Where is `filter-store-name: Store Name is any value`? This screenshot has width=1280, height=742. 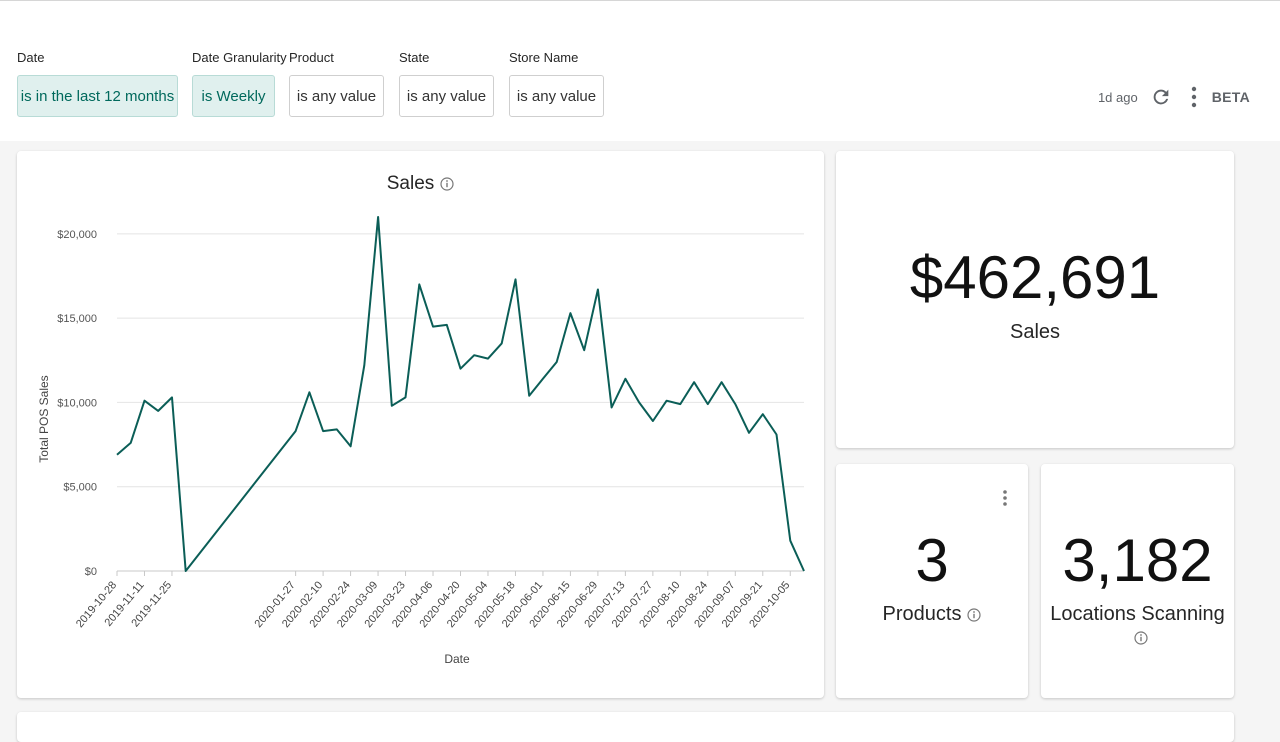 filter-store-name: Store Name is any value is located at coordinates (556, 83).